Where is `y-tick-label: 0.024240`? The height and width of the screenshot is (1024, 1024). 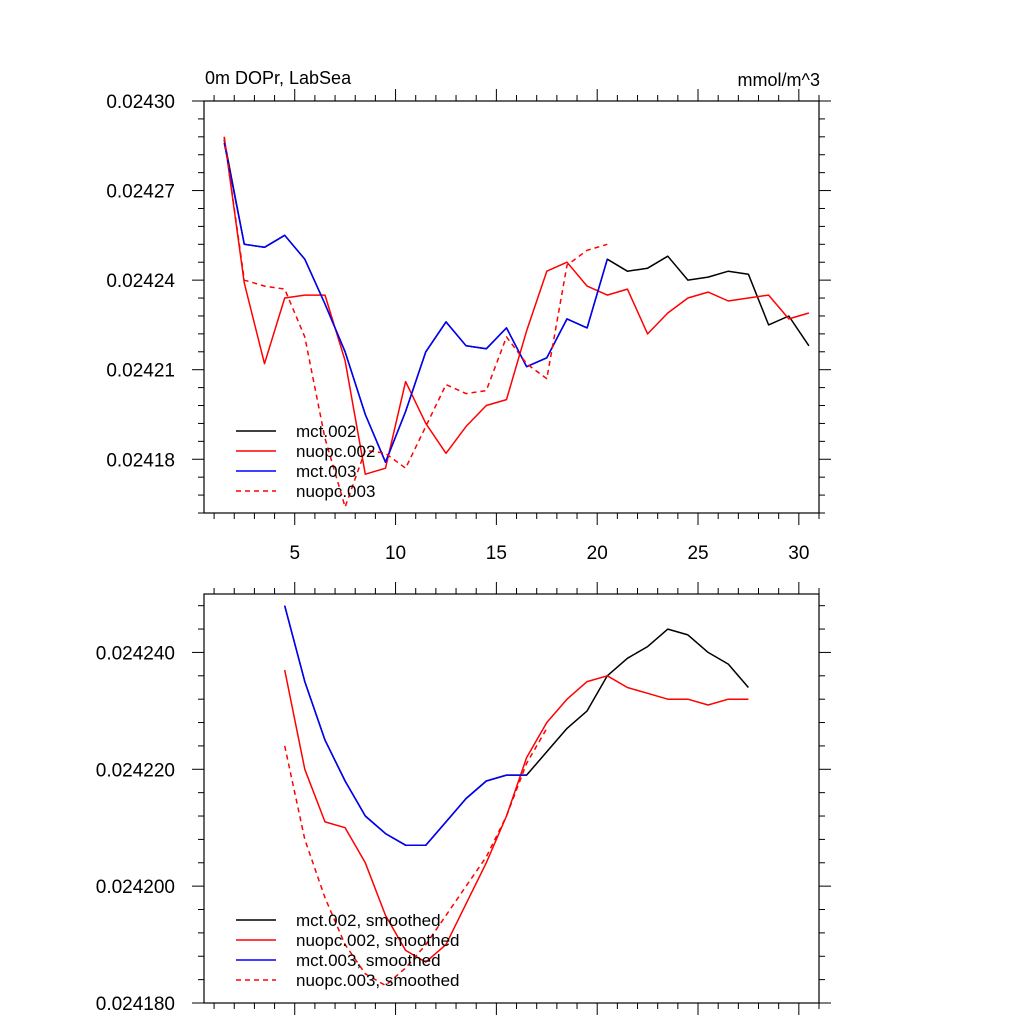 y-tick-label: 0.024240 is located at coordinates (135, 653).